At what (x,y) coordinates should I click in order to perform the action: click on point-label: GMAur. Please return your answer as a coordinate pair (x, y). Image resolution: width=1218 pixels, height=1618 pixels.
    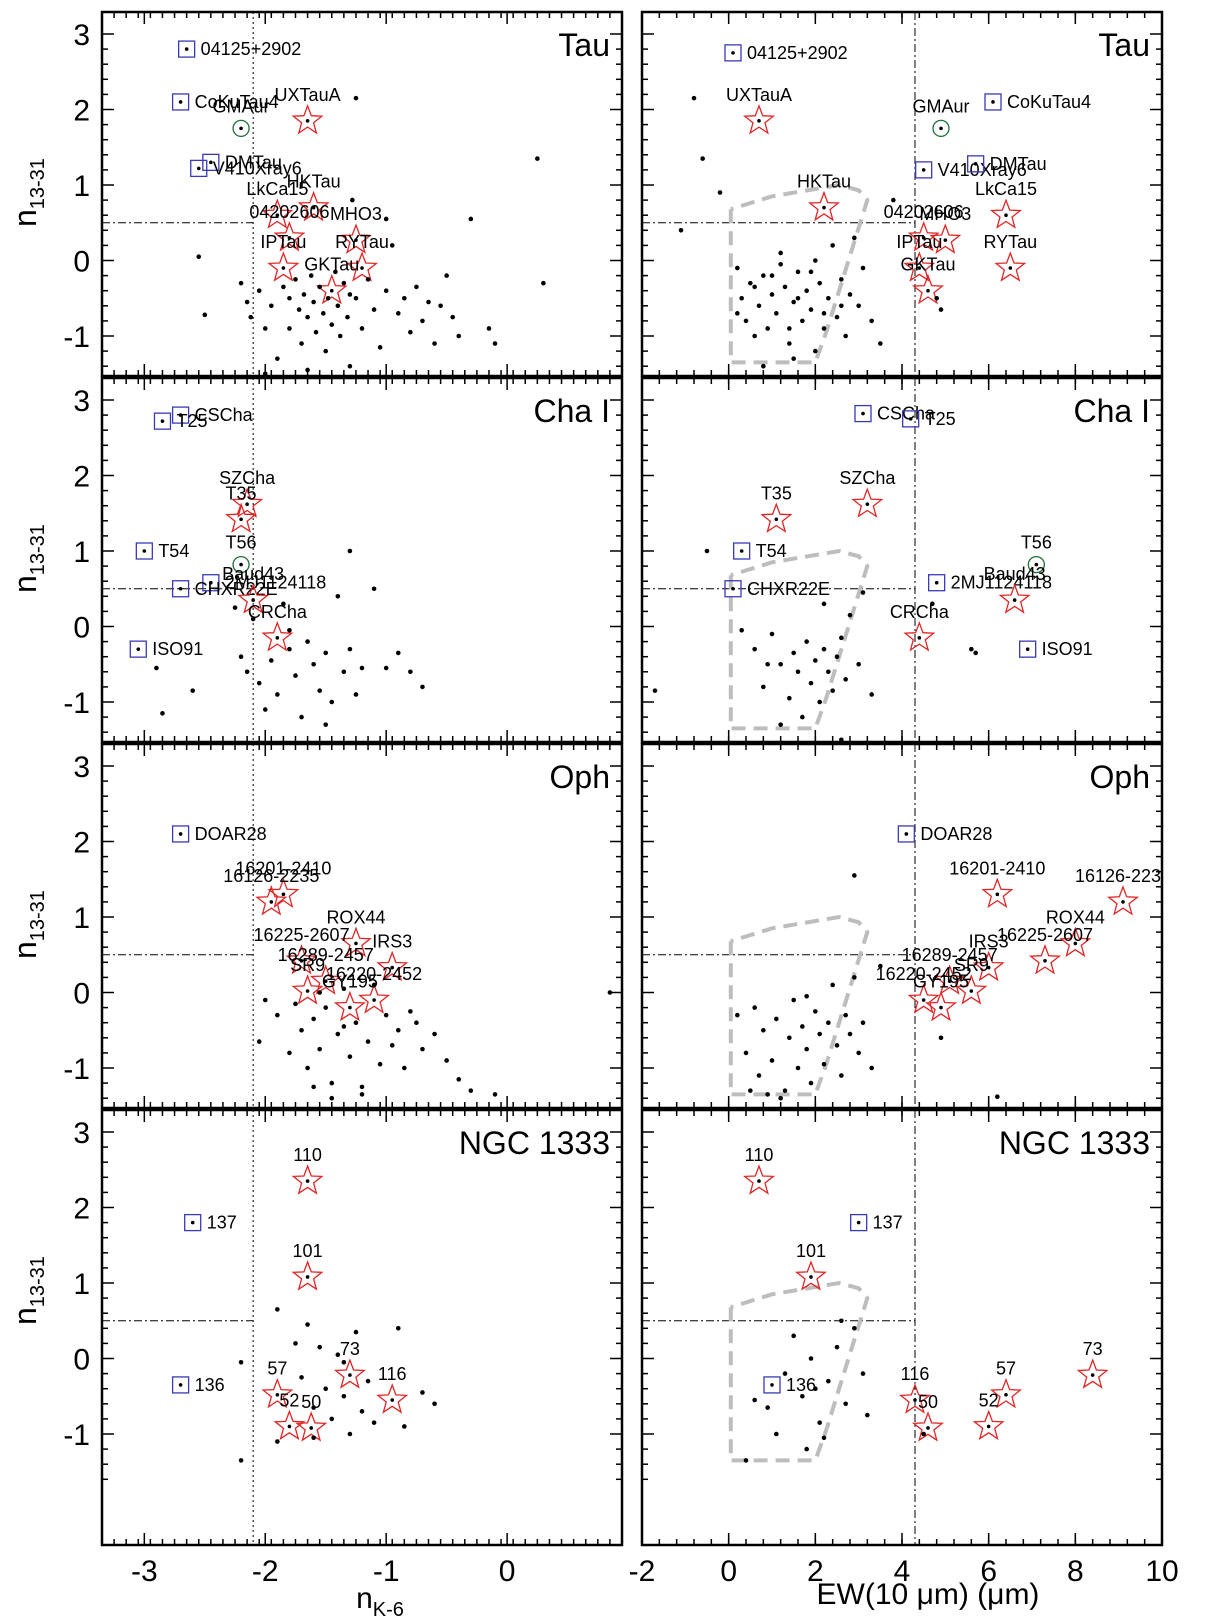
    Looking at the image, I should click on (940, 106).